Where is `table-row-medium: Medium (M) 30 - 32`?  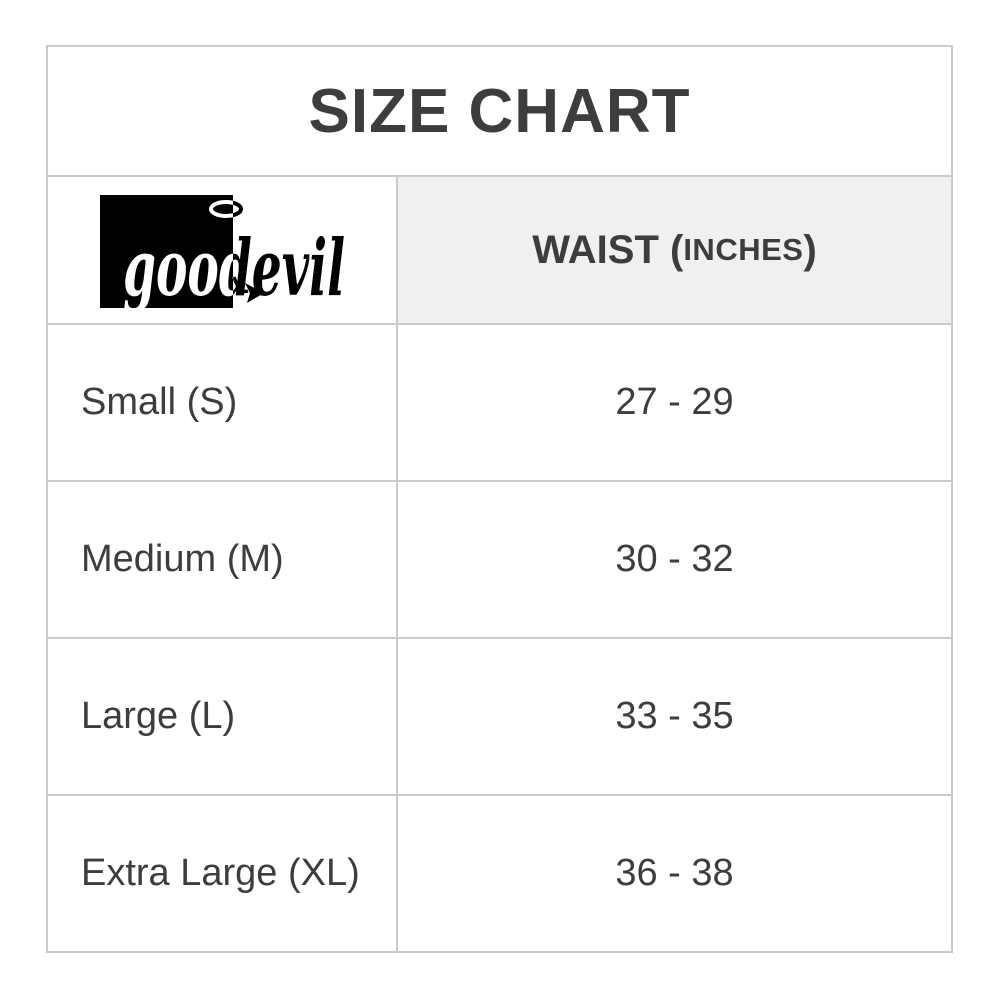
table-row-medium: Medium (M) 30 - 32 is located at coordinates (499, 558).